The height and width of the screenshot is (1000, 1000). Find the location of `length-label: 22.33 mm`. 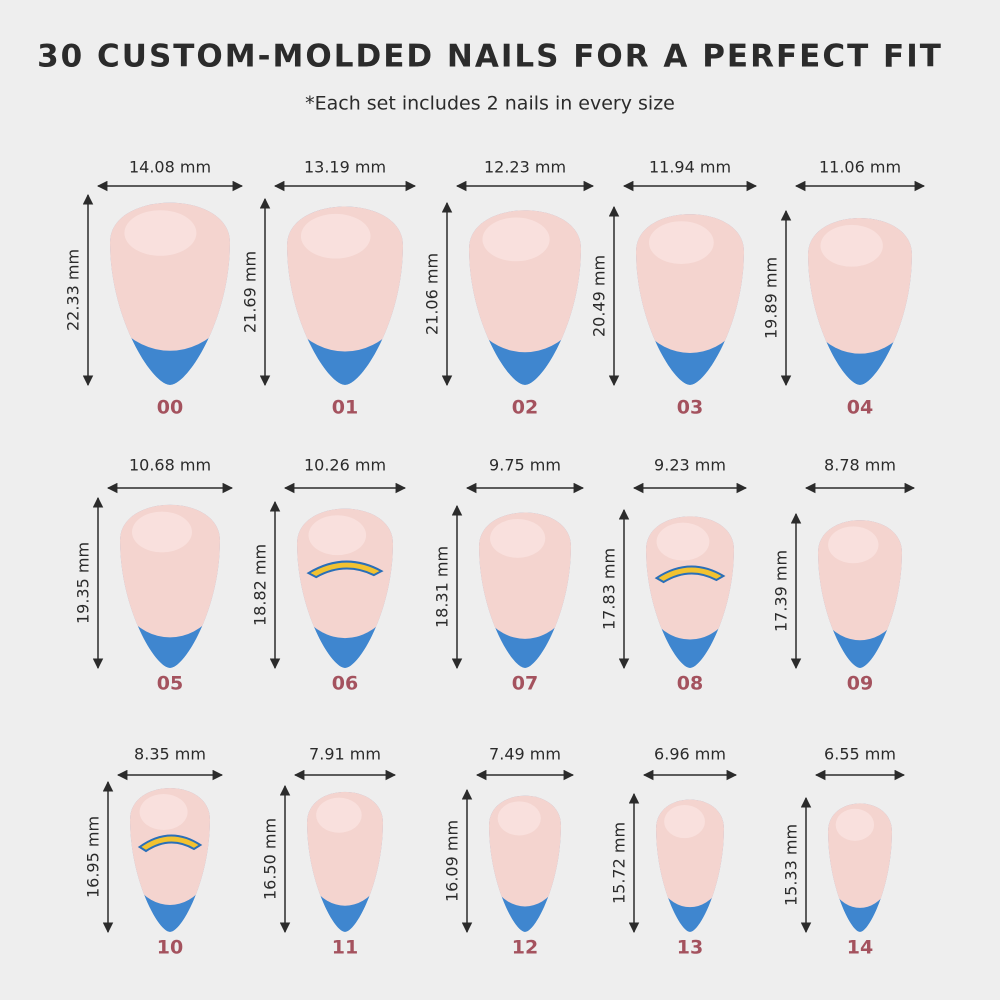

length-label: 22.33 mm is located at coordinates (73, 290).